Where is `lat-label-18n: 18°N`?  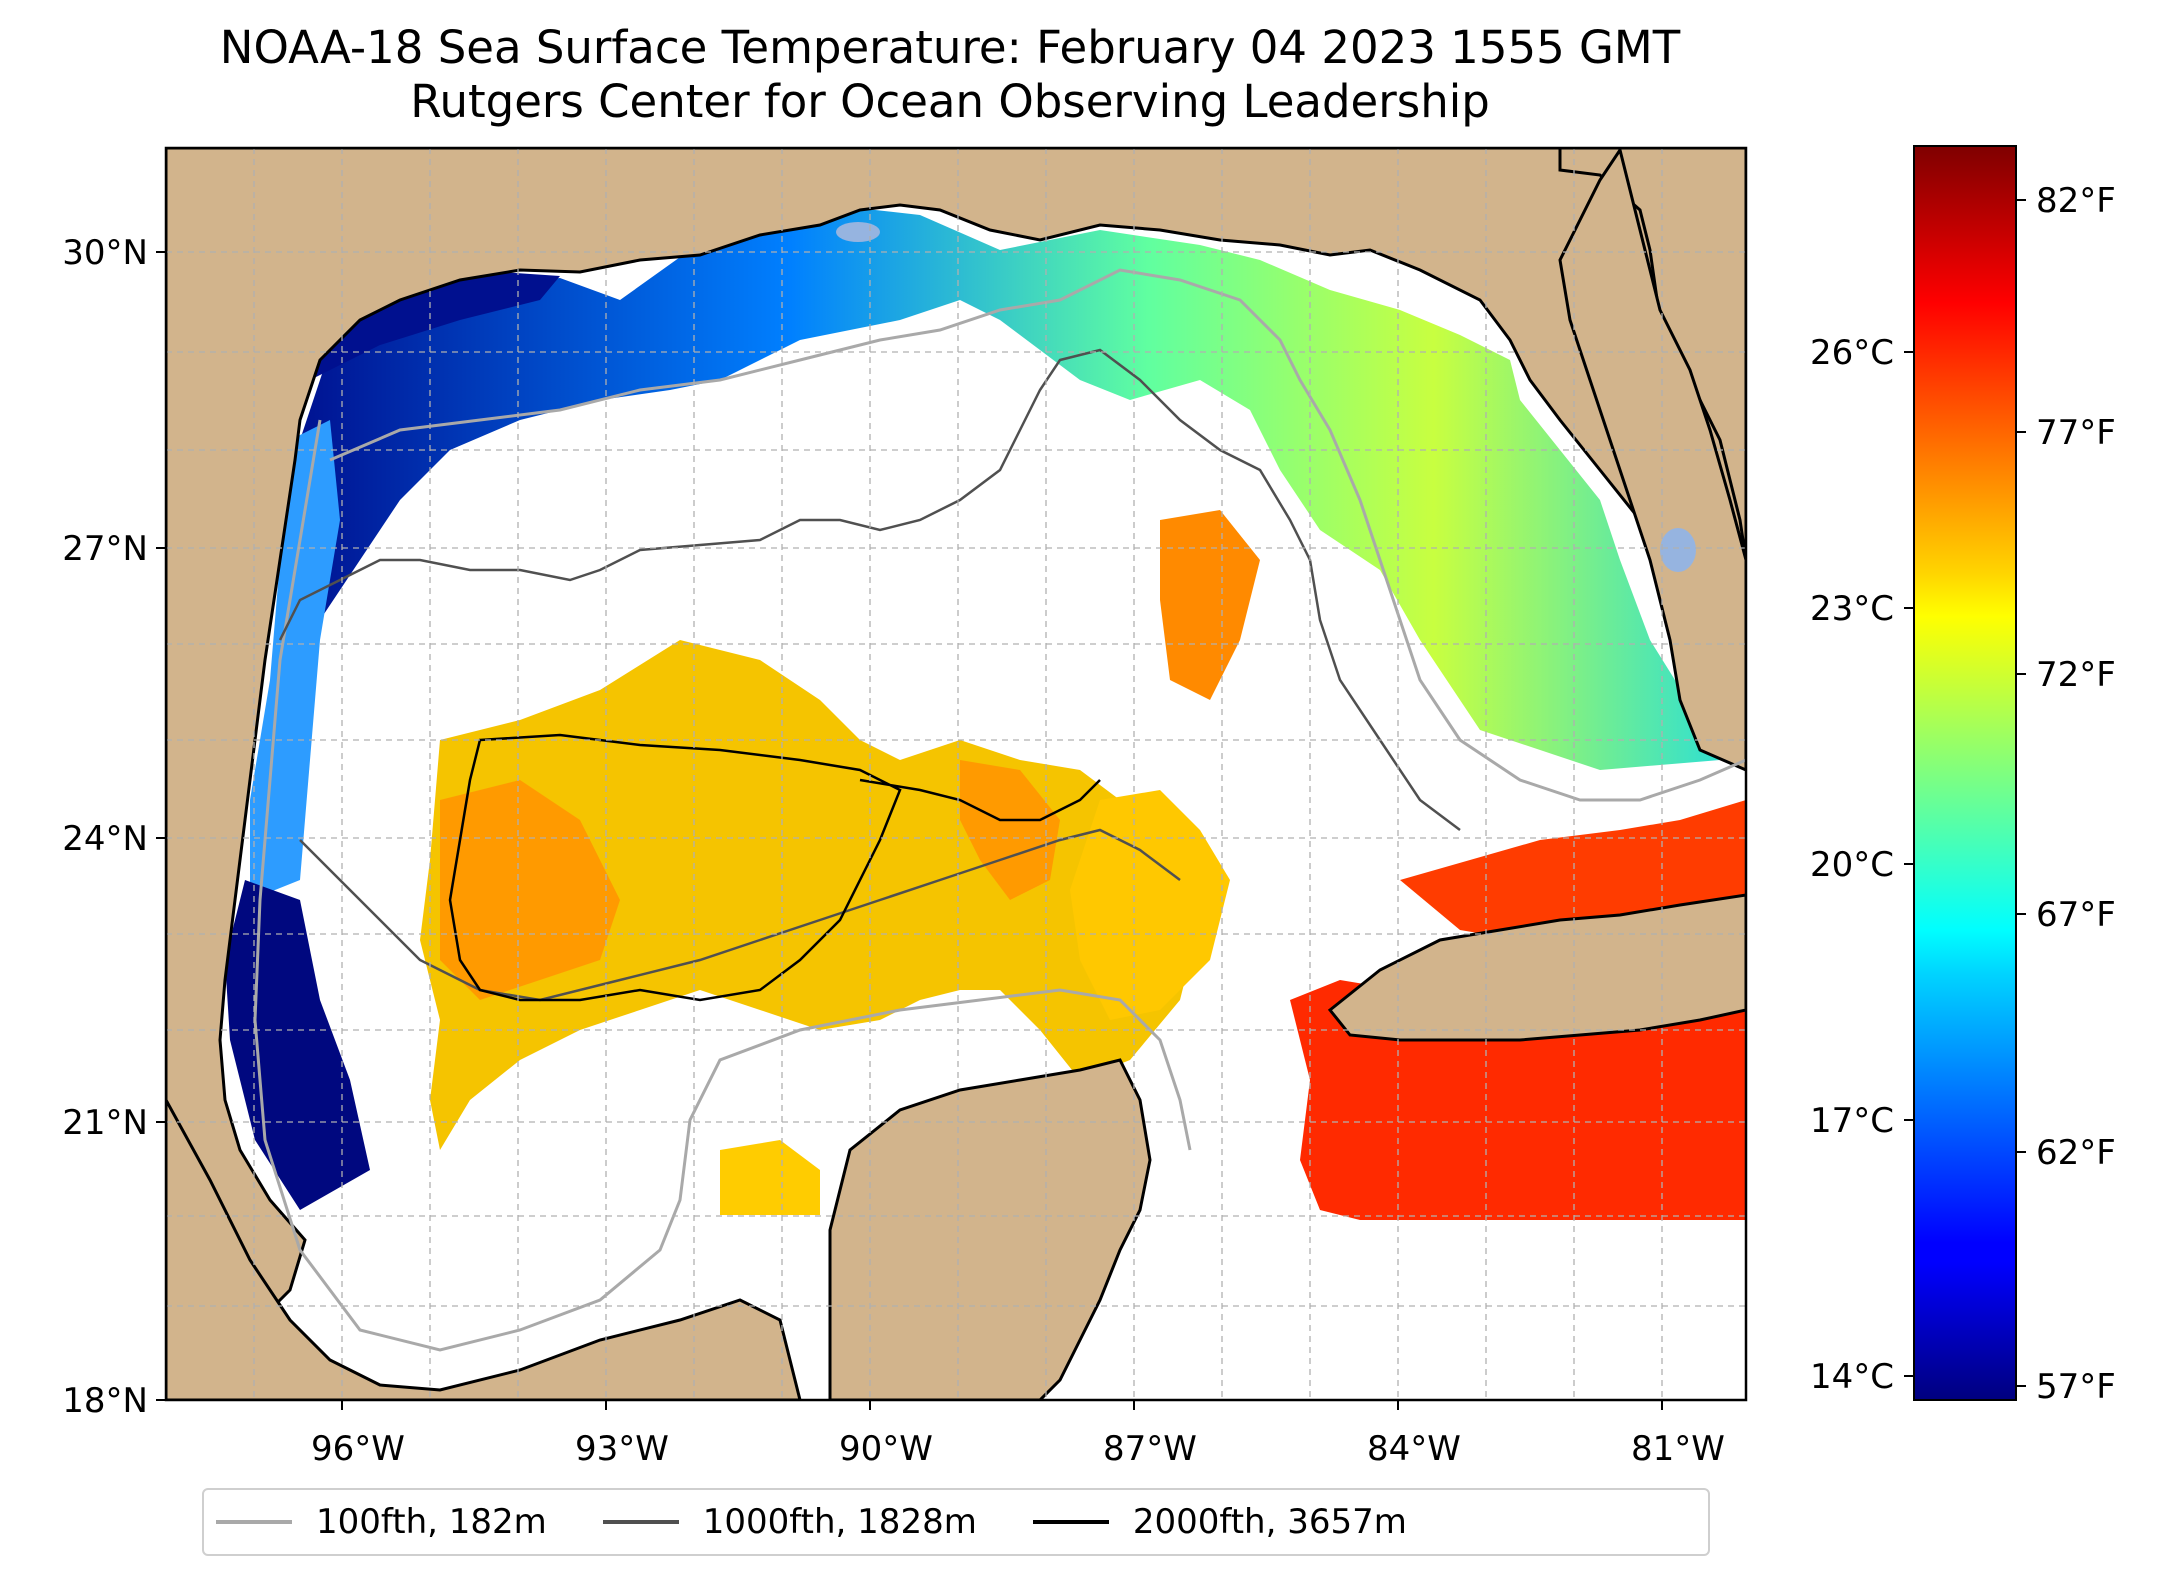 lat-label-18n: 18°N is located at coordinates (105, 1401).